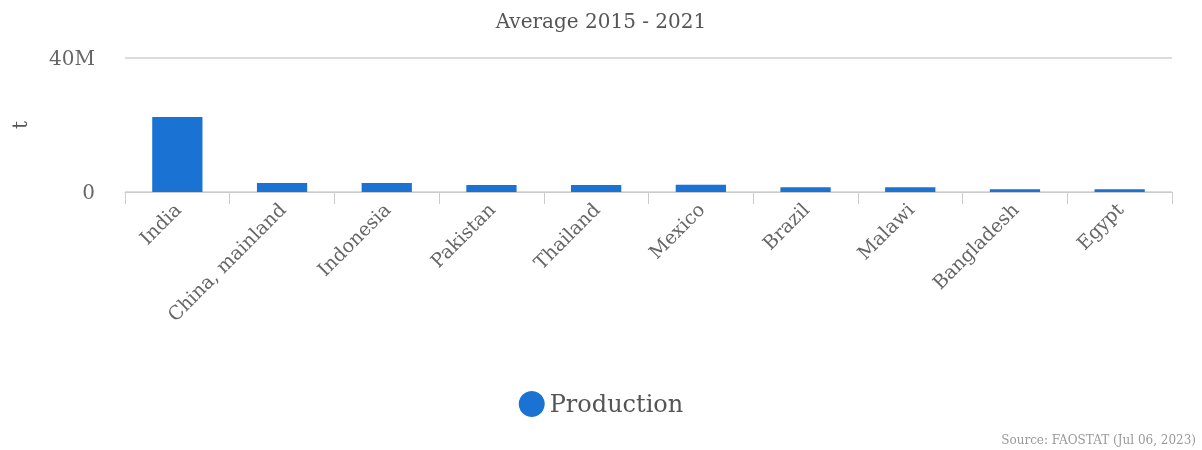  I want to click on y-tick-label: 40M, so click(72, 58).